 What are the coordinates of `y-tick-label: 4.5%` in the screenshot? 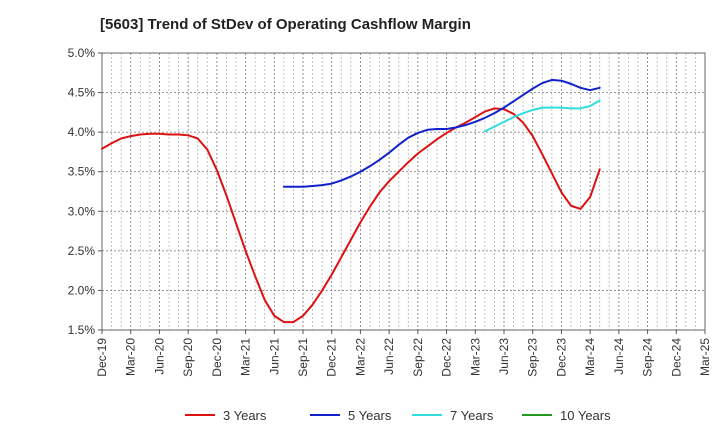 It's located at (82, 93).